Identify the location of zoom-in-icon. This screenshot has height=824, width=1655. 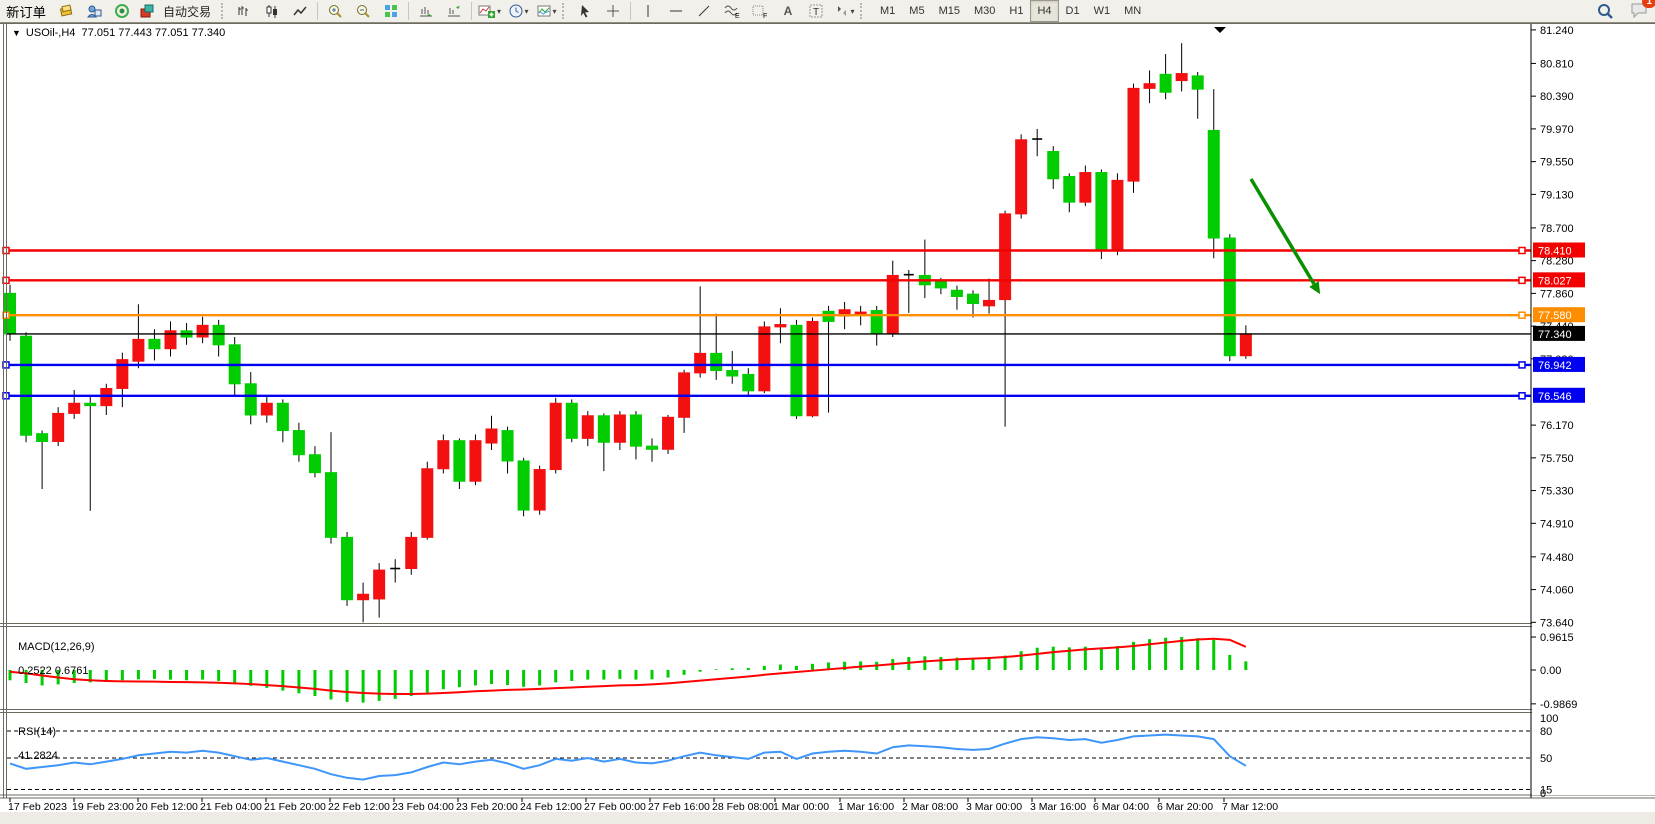
(335, 11).